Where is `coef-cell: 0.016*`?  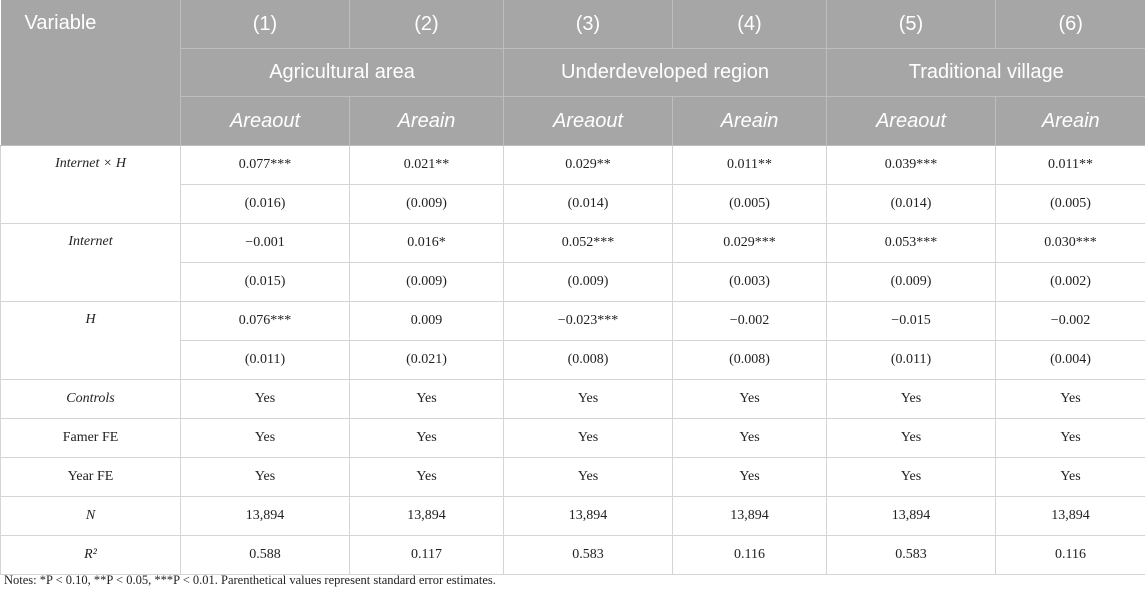
coef-cell: 0.016* is located at coordinates (426, 243).